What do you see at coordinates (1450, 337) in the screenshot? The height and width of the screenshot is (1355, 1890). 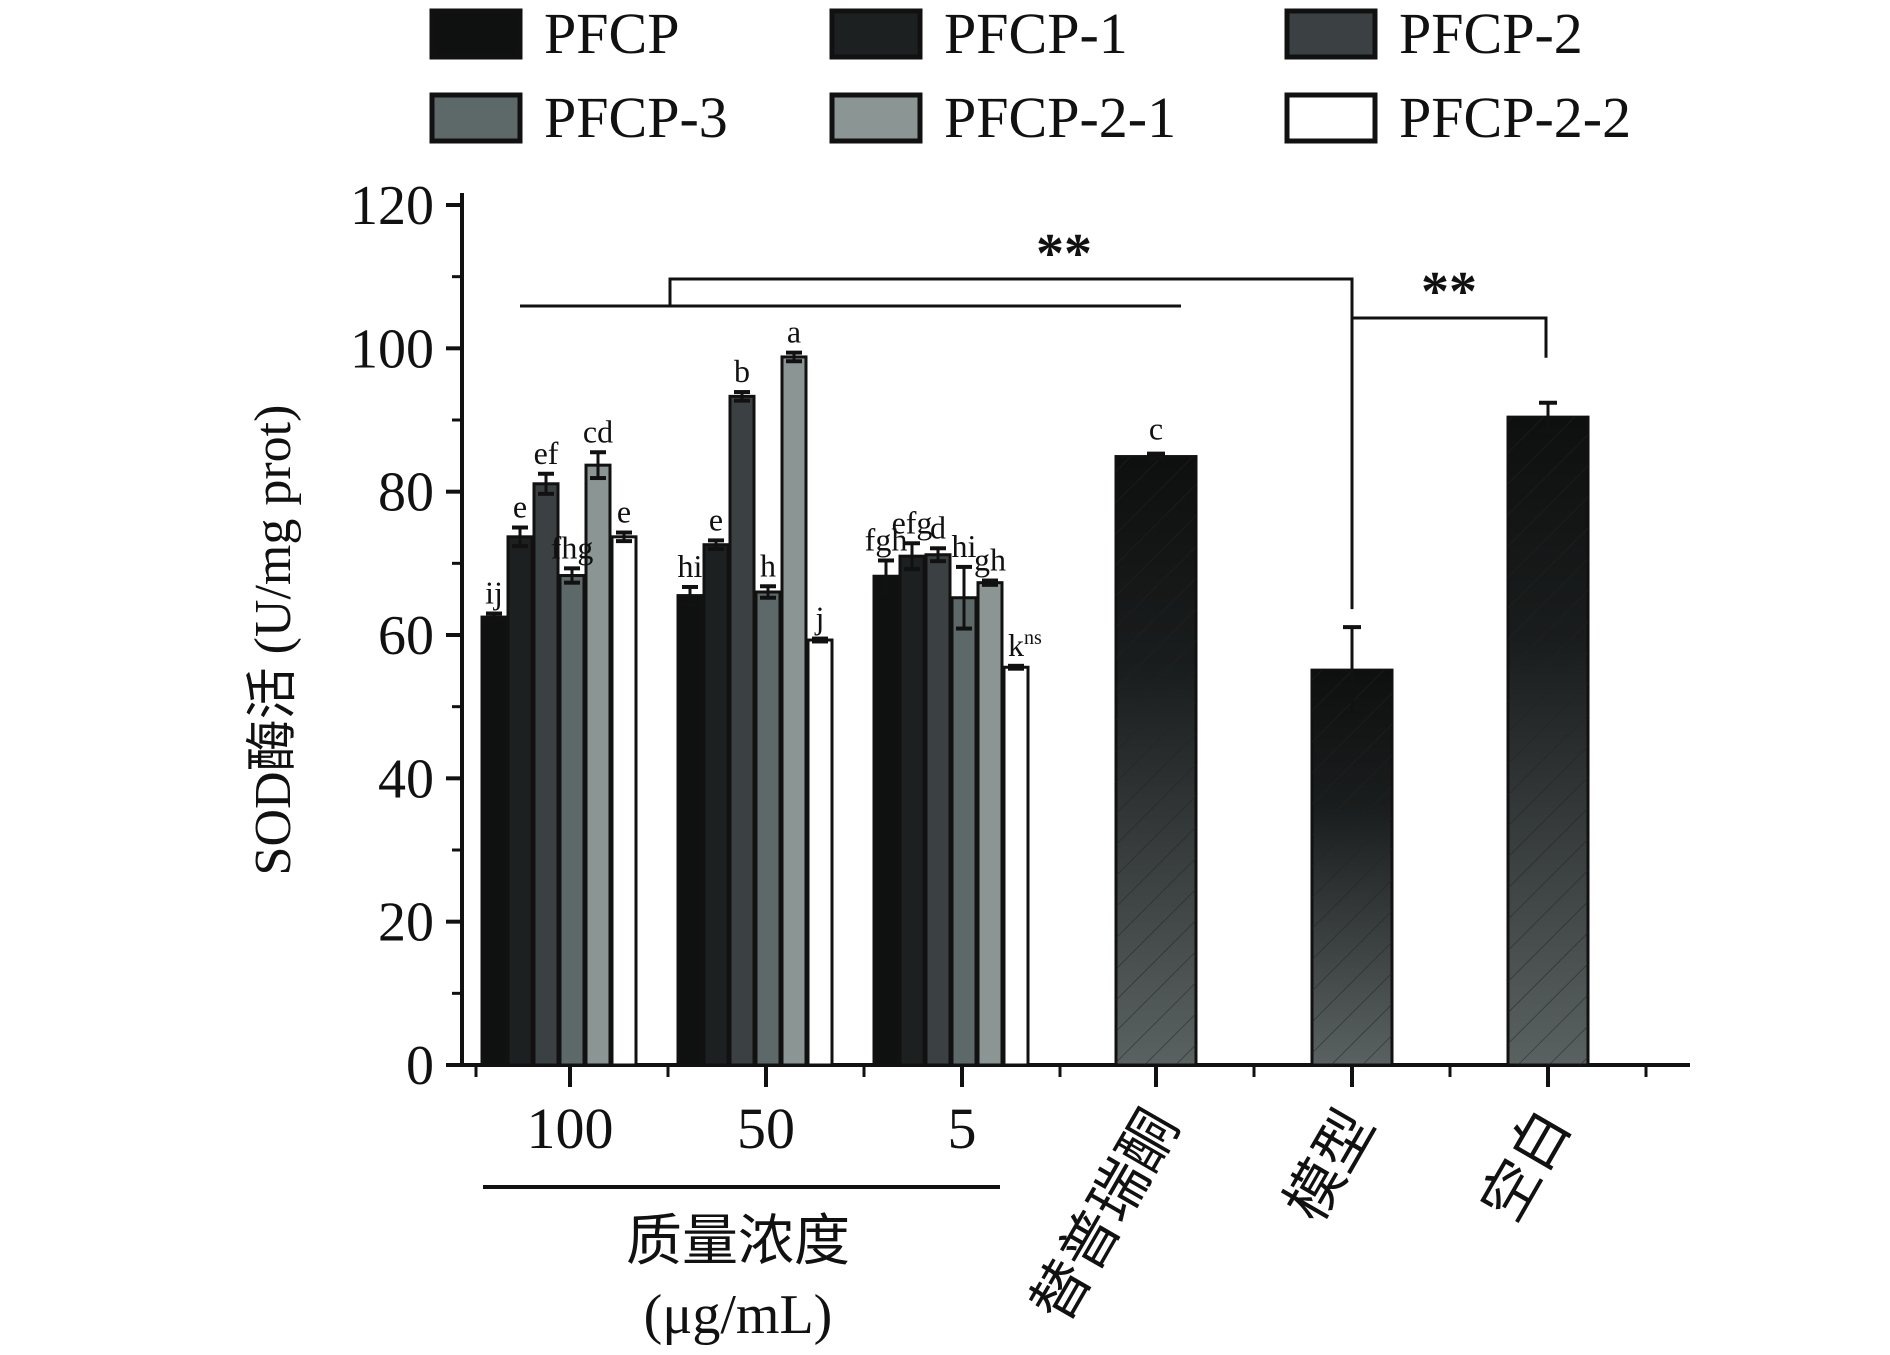 I see `bracket-model-vs-blank` at bounding box center [1450, 337].